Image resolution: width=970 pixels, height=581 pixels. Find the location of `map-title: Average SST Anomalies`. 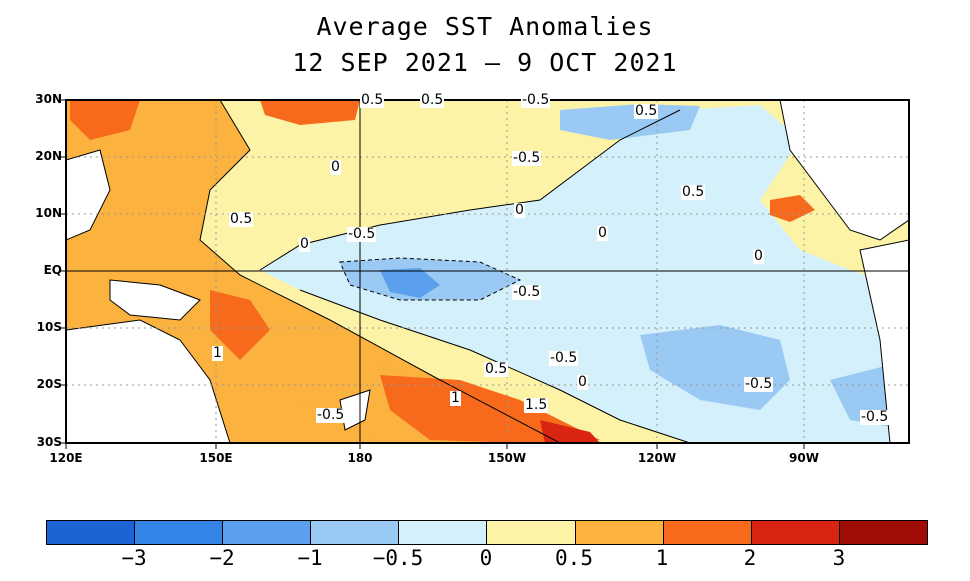

map-title: Average SST Anomalies is located at coordinates (485, 26).